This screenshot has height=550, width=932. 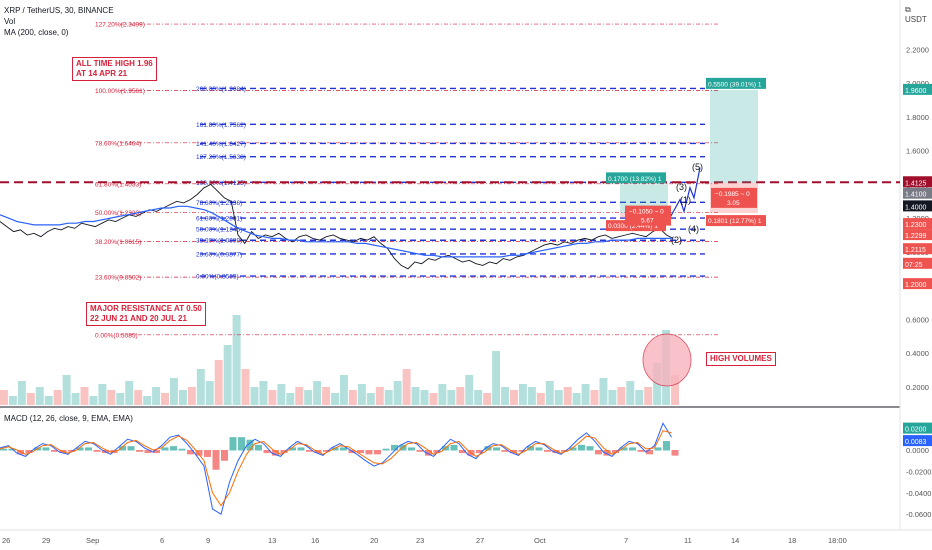 What do you see at coordinates (221, 183) in the screenshot?
I see `fib-level-label: 100.00%(1.4125)` at bounding box center [221, 183].